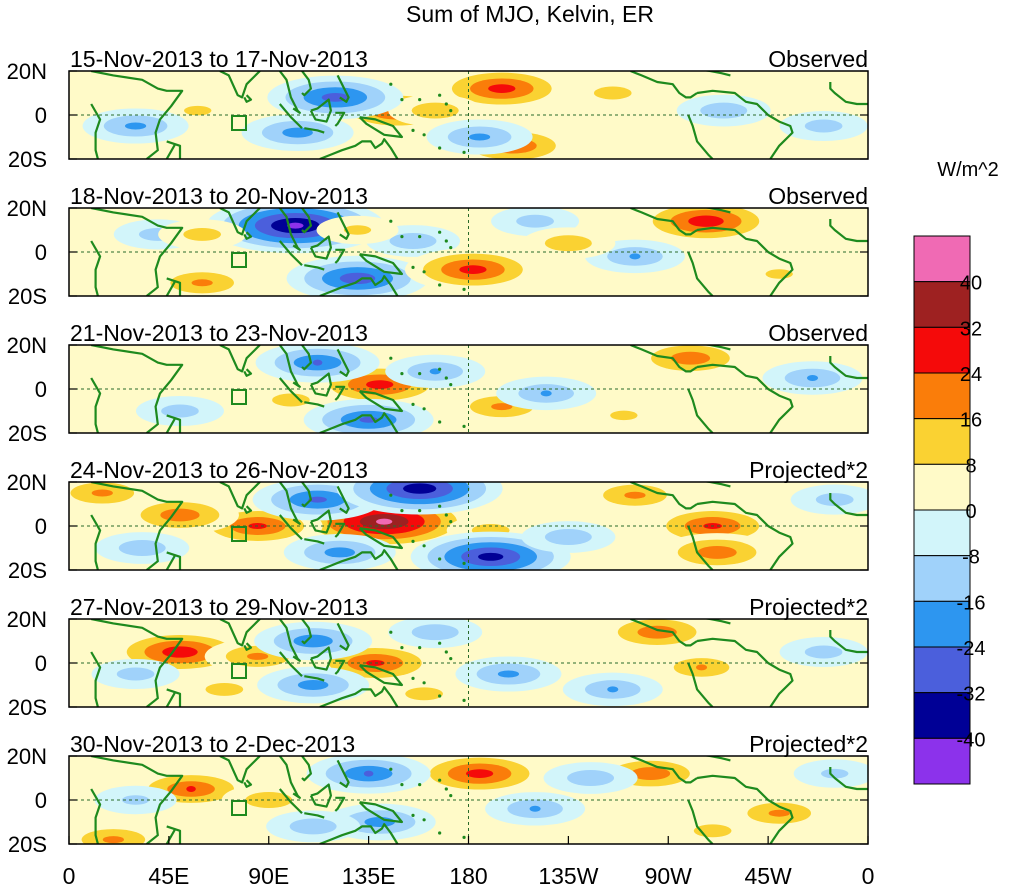  What do you see at coordinates (219, 470) in the screenshot?
I see `panel-date-label: 24-Nov-2013 to 26-Nov-2013` at bounding box center [219, 470].